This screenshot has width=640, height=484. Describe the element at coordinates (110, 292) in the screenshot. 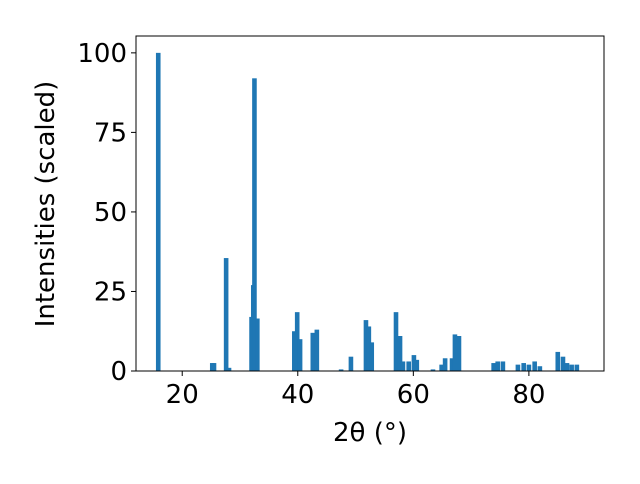

I see `y-tick-label: 25` at that location.